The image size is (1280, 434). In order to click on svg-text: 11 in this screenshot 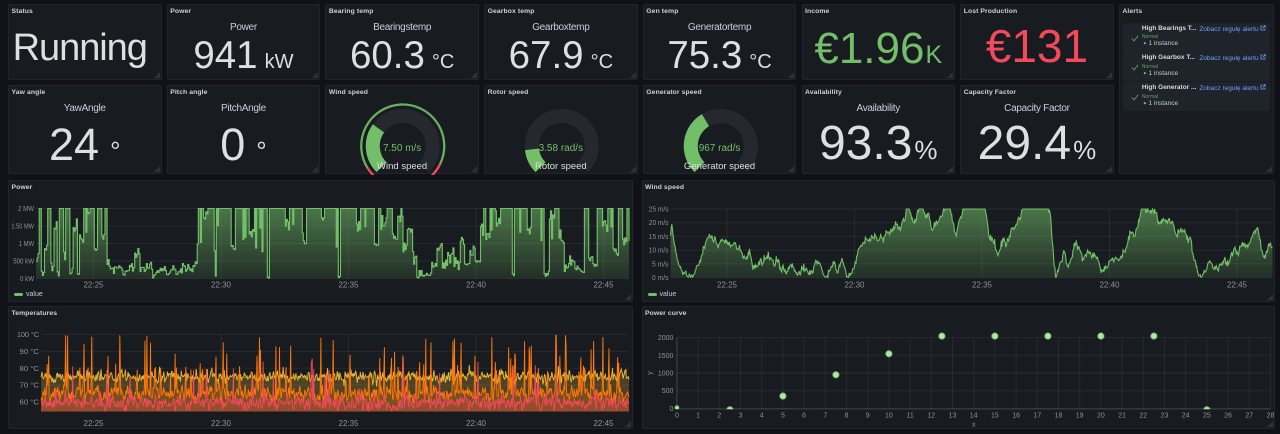, I will do `click(909, 415)`.